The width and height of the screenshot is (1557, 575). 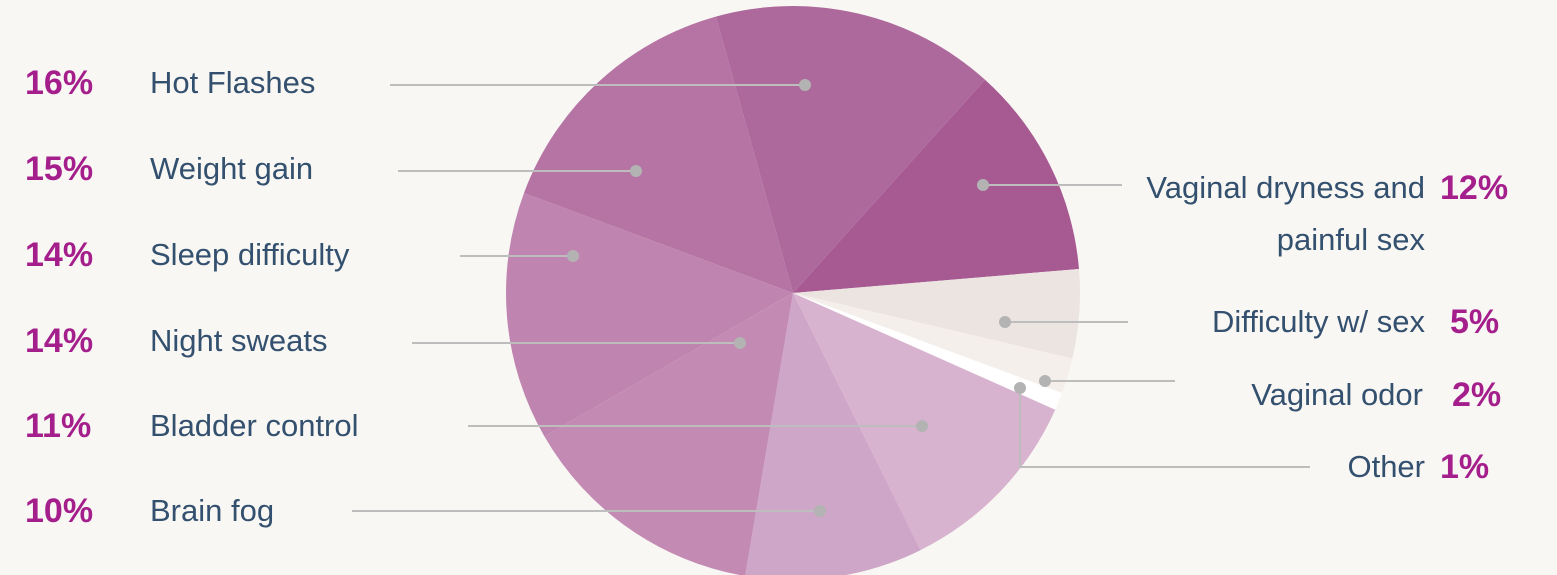 What do you see at coordinates (59, 83) in the screenshot?
I see `value-label: 16%` at bounding box center [59, 83].